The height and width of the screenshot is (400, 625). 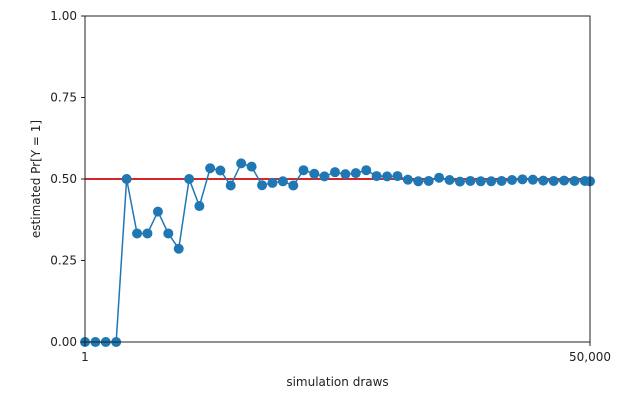 I want to click on y-axis-label: estimated Pr[Y = 1], so click(x=36, y=179).